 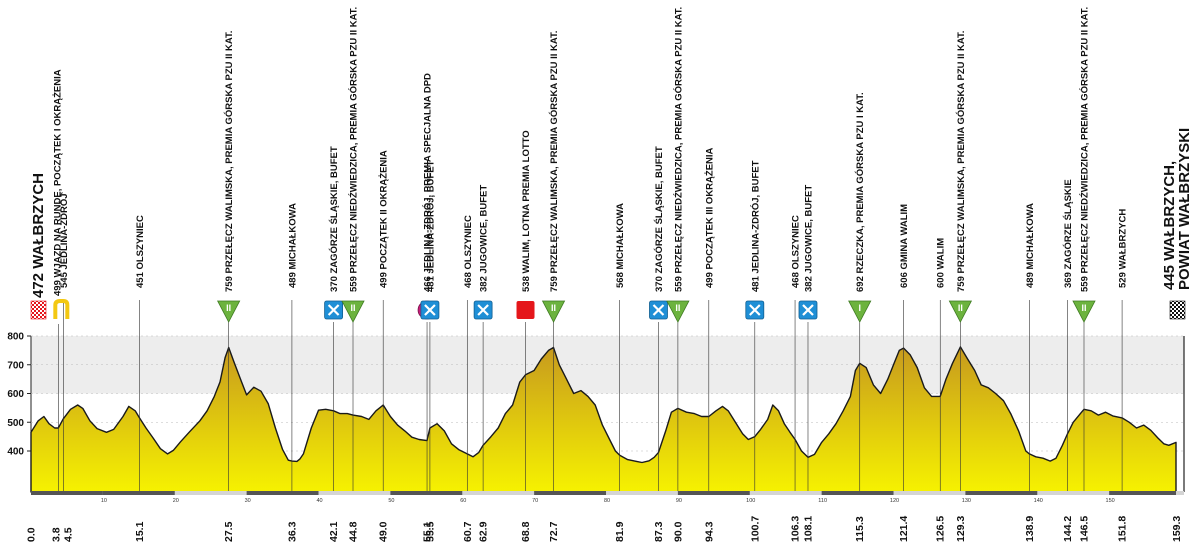 What do you see at coordinates (354, 531) in the screenshot?
I see `km-label: 44.8` at bounding box center [354, 531].